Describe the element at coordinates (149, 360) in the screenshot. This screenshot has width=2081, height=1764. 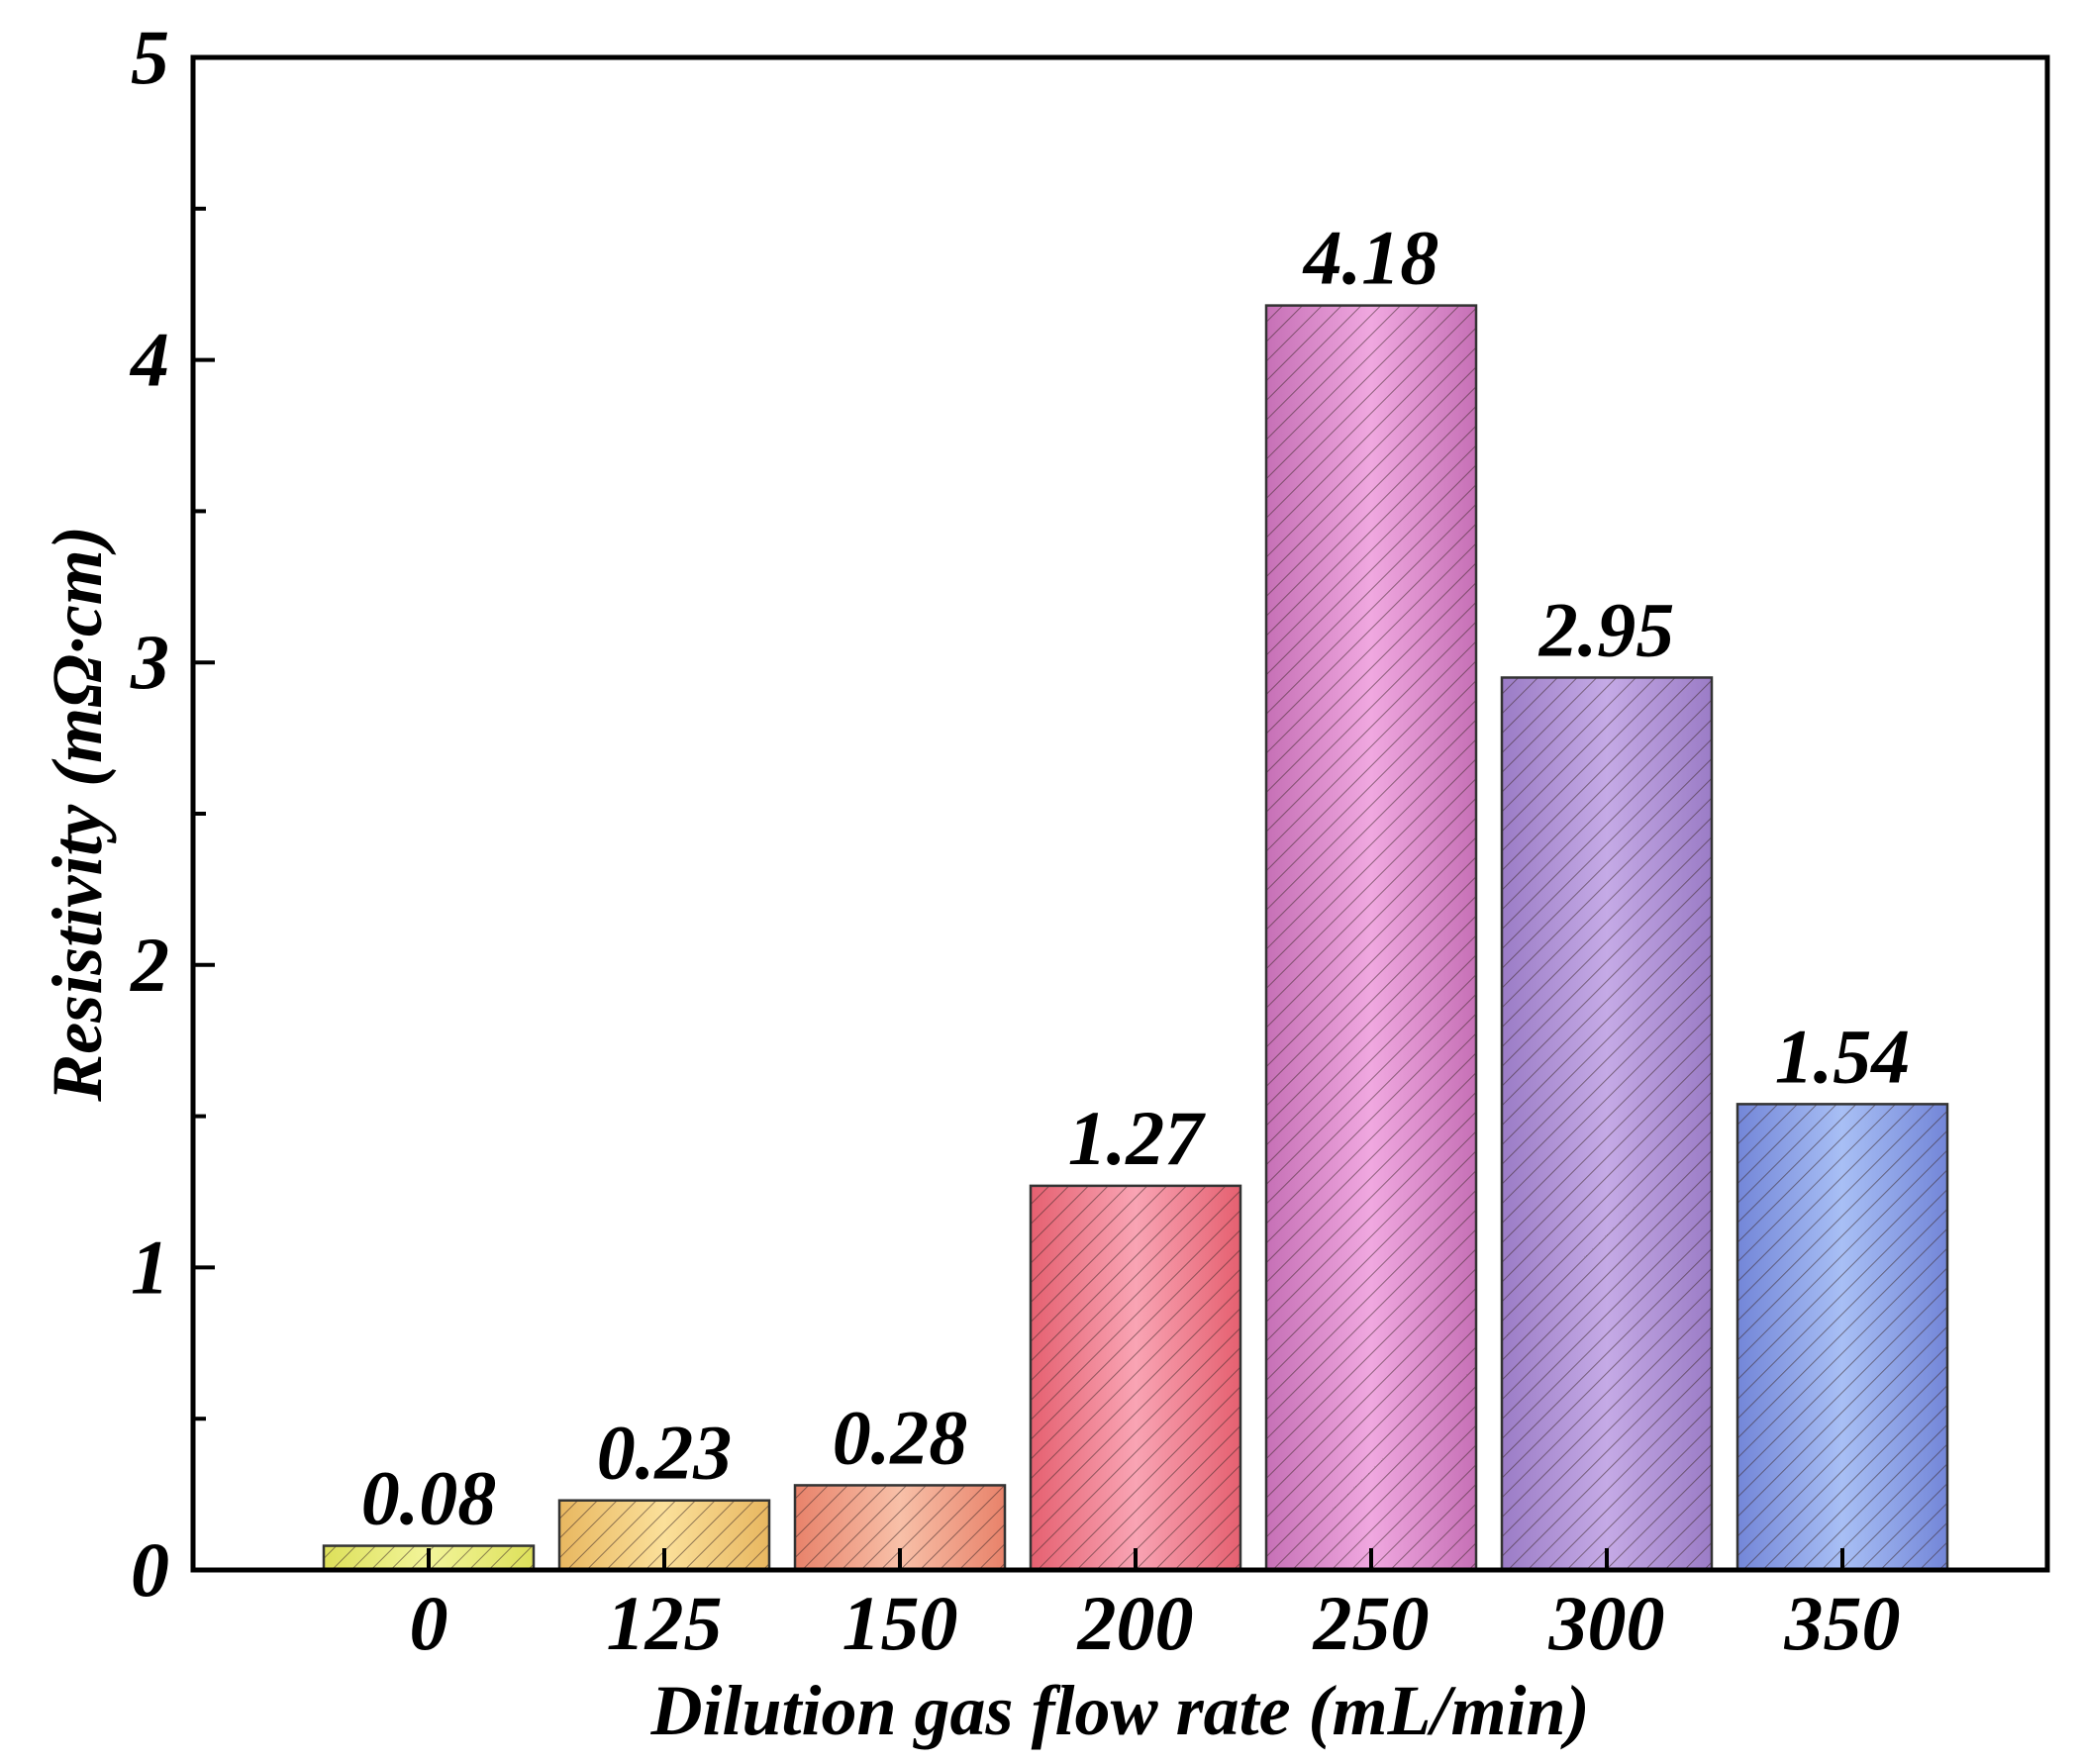
I see `y-tick-label: 4` at that location.